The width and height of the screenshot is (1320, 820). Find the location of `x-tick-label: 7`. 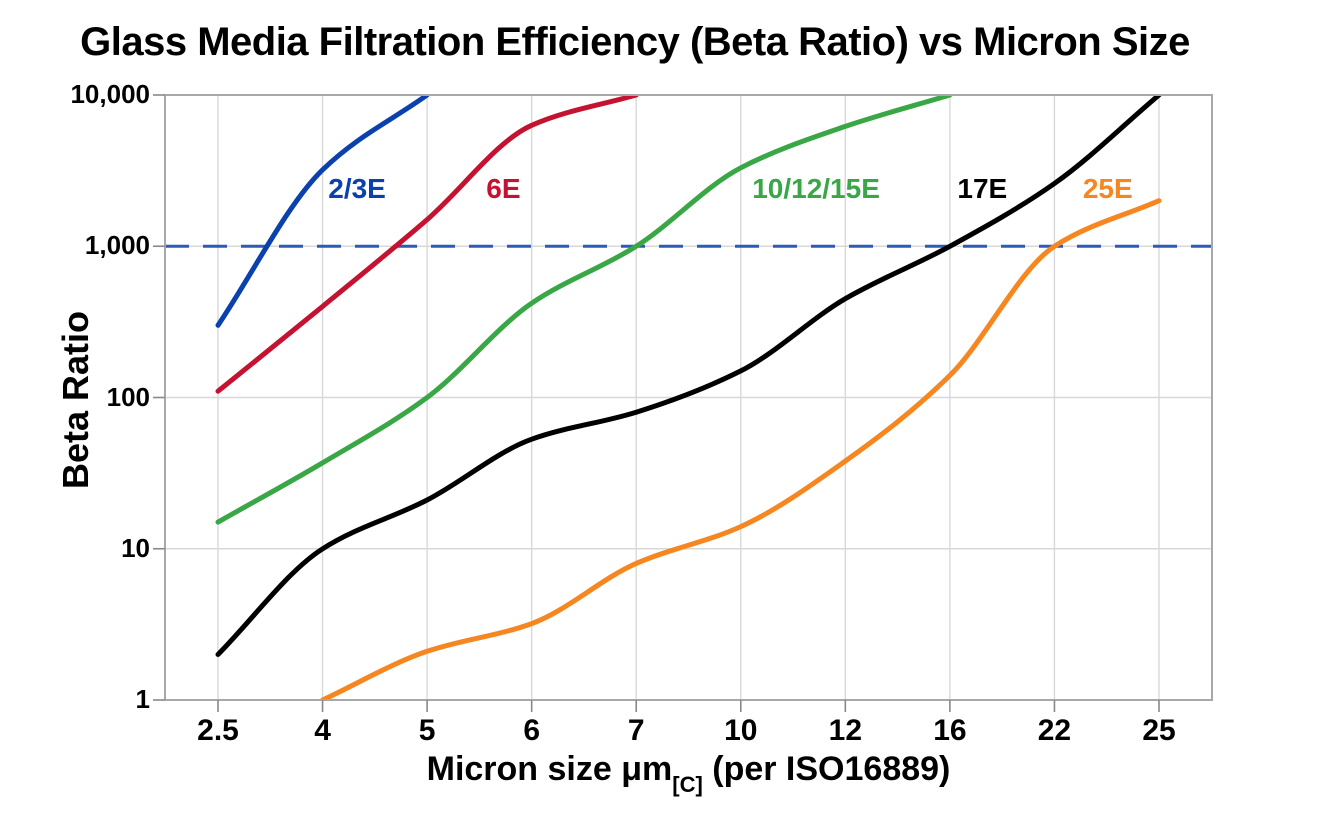

x-tick-label: 7 is located at coordinates (636, 730).